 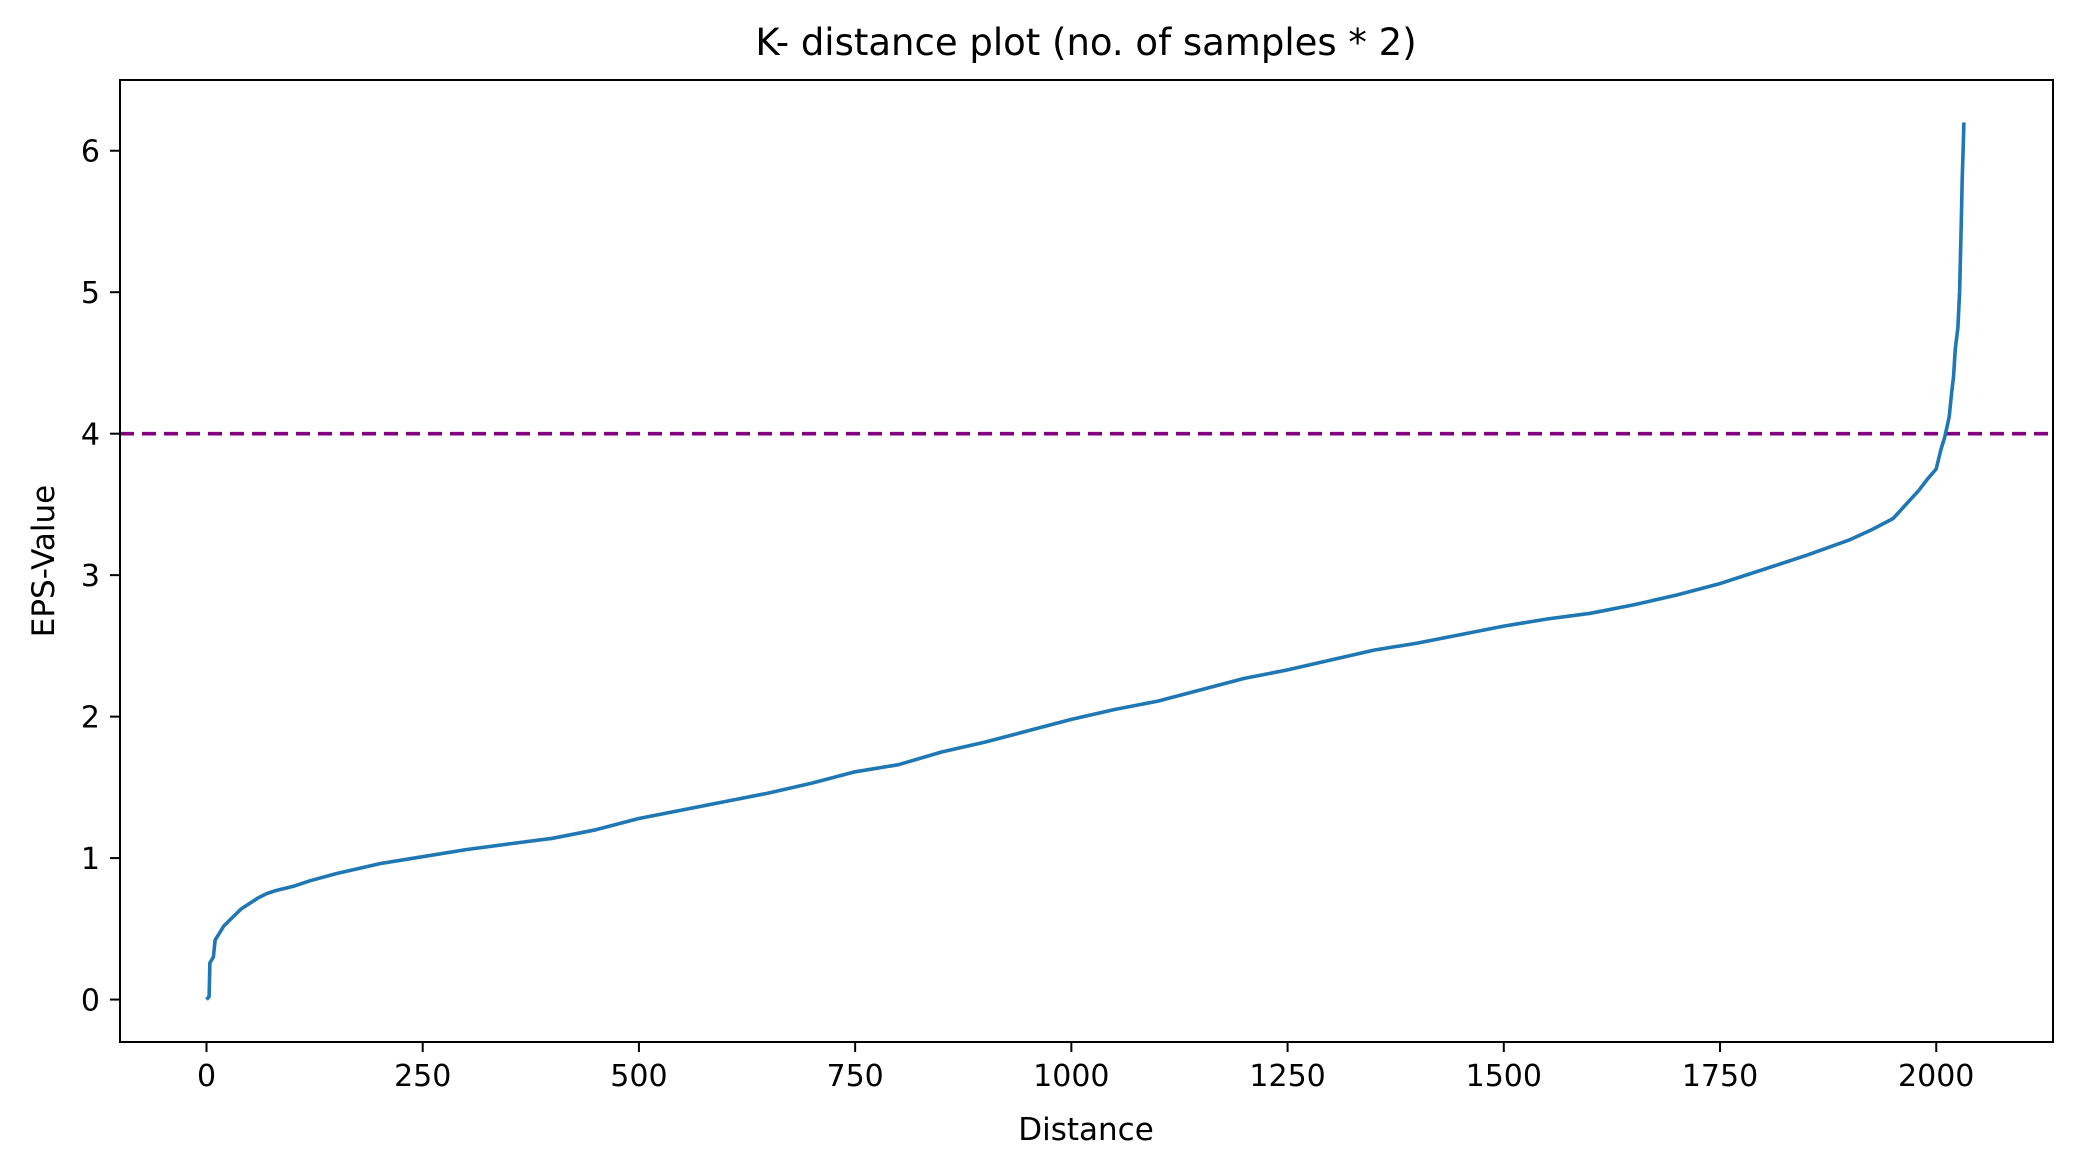 I want to click on y-tick-label: 1, so click(x=90, y=859).